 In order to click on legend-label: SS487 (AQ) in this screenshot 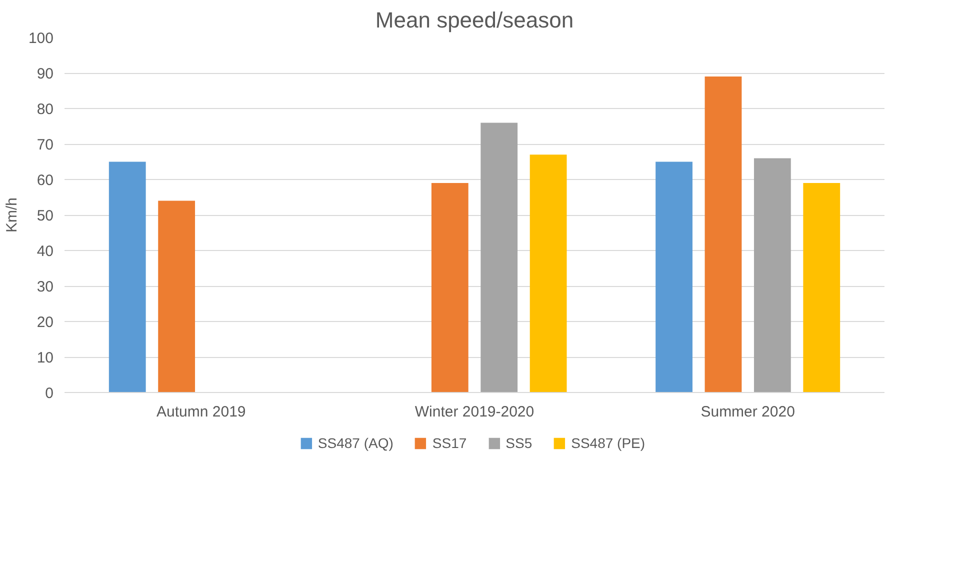, I will do `click(356, 443)`.